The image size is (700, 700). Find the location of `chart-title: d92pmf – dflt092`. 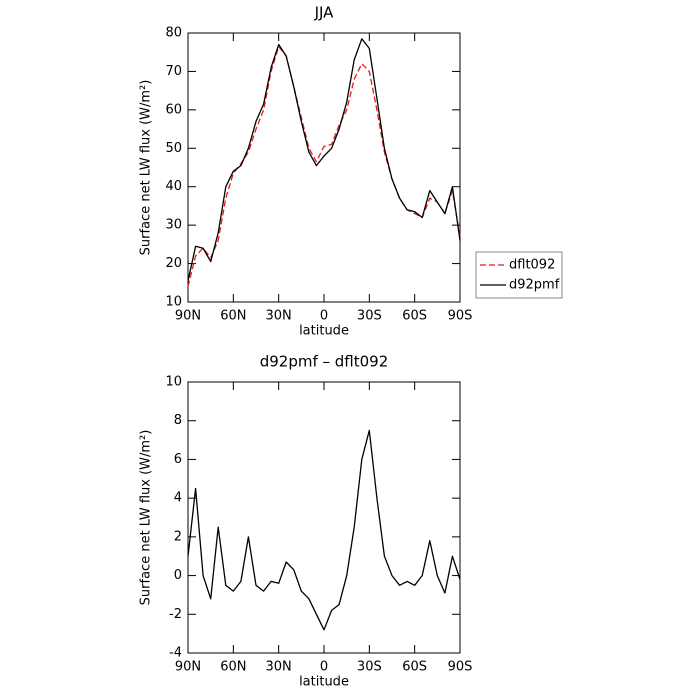

chart-title: d92pmf – dflt092 is located at coordinates (324, 362).